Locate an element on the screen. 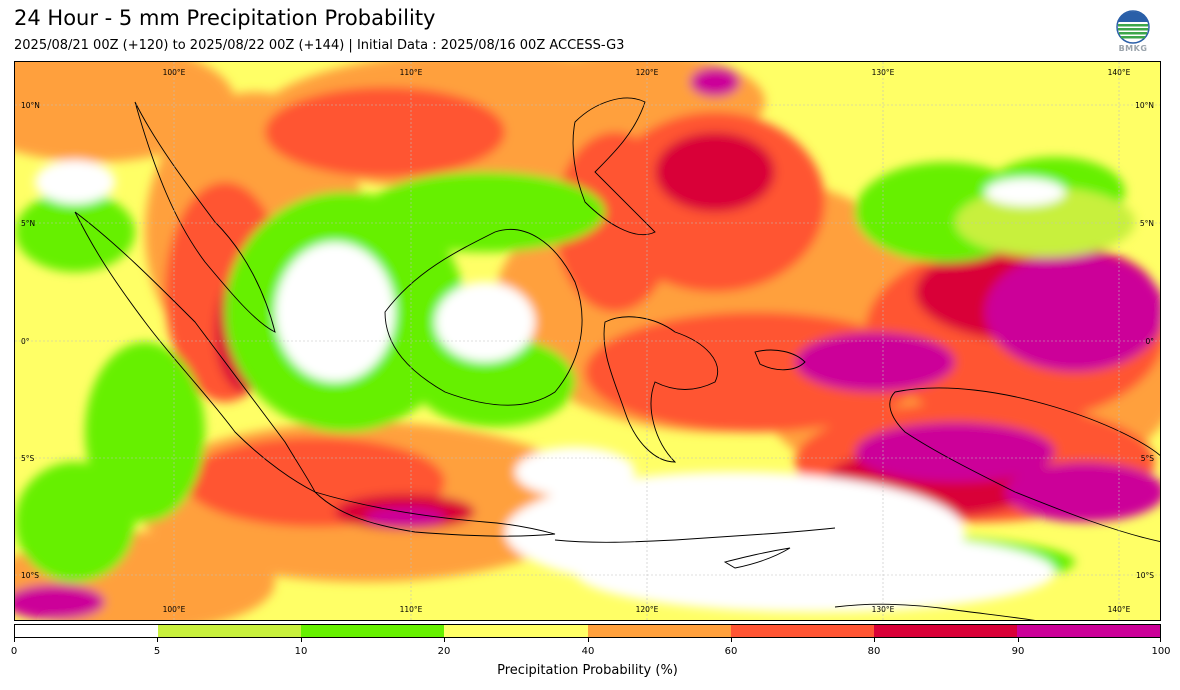 The image size is (1180, 690). longitude-label-bottom: 140°E is located at coordinates (1119, 609).